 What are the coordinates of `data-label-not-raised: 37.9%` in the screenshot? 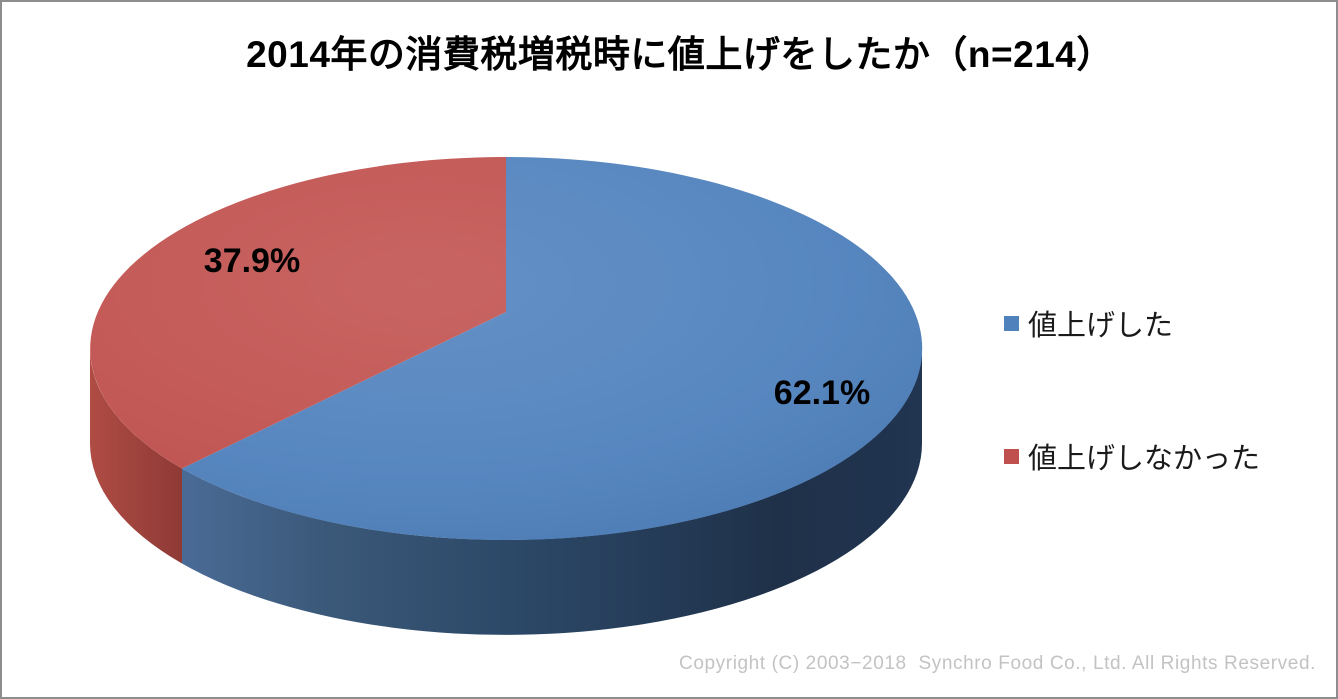 It's located at (252, 261).